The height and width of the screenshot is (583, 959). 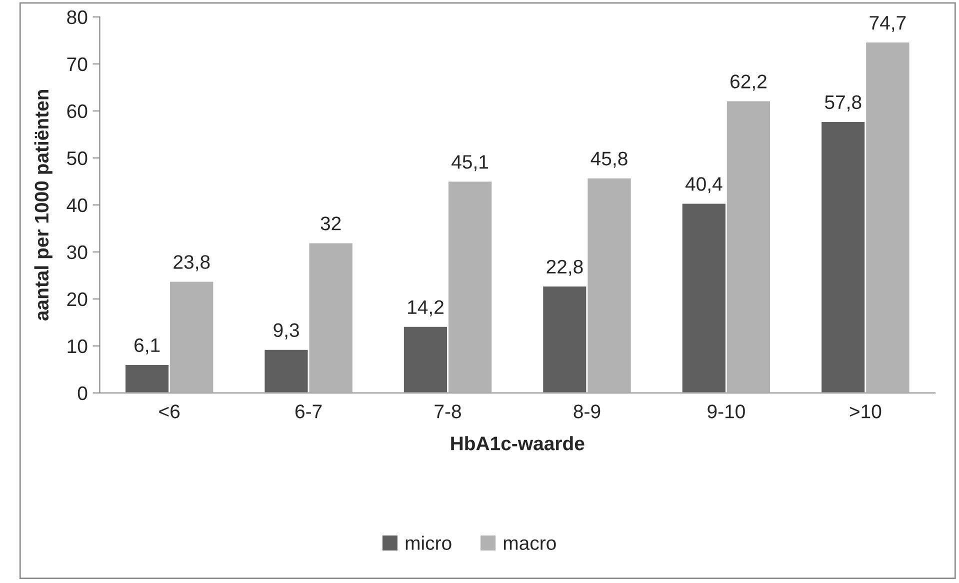 I want to click on y-tick-label: 20, so click(x=77, y=299).